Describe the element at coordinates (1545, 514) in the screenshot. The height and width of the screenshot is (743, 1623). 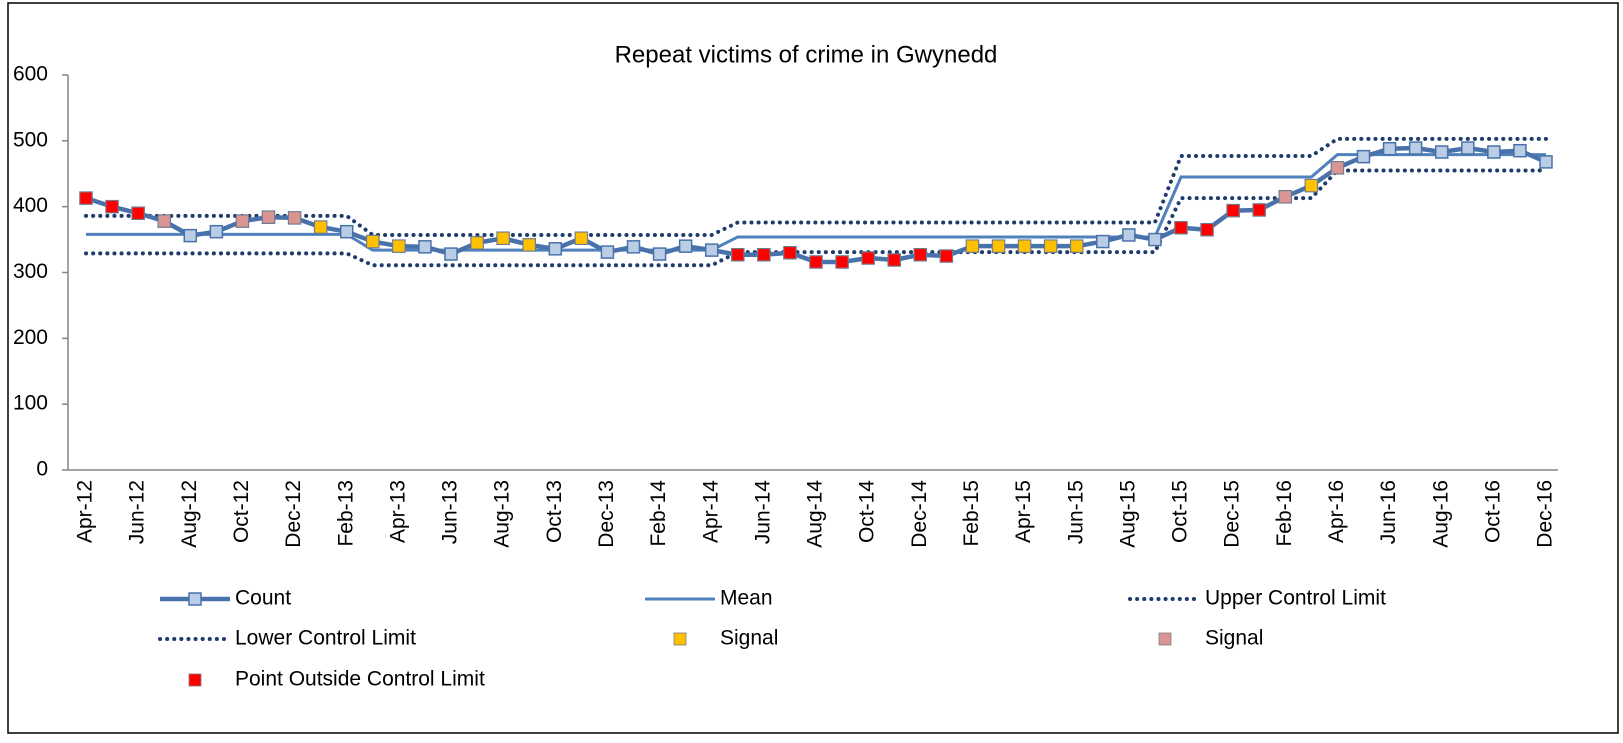
I see `x-tick-label: Dec-16` at that location.